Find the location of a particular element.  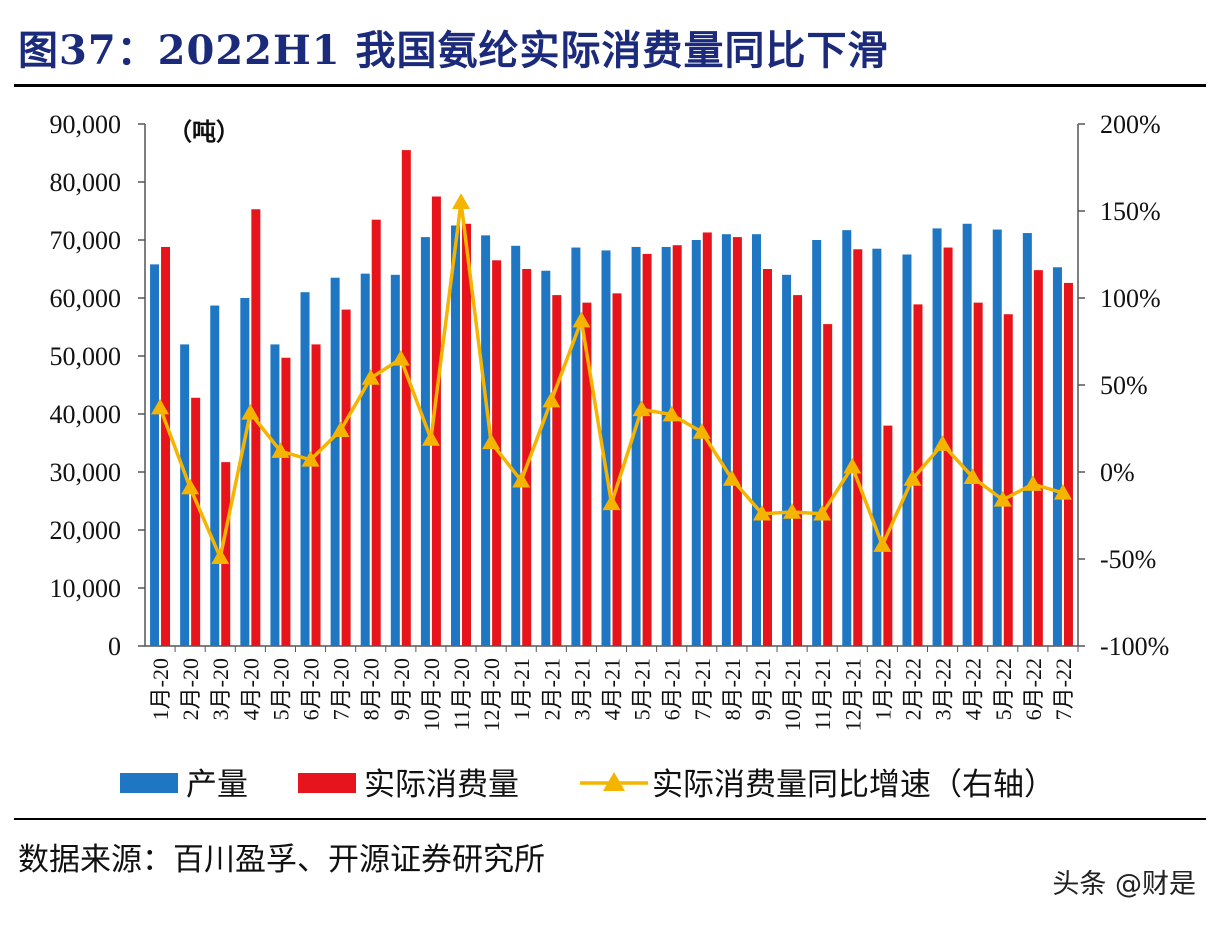

x-tick-label: 7月-22 is located at coordinates (1063, 689).